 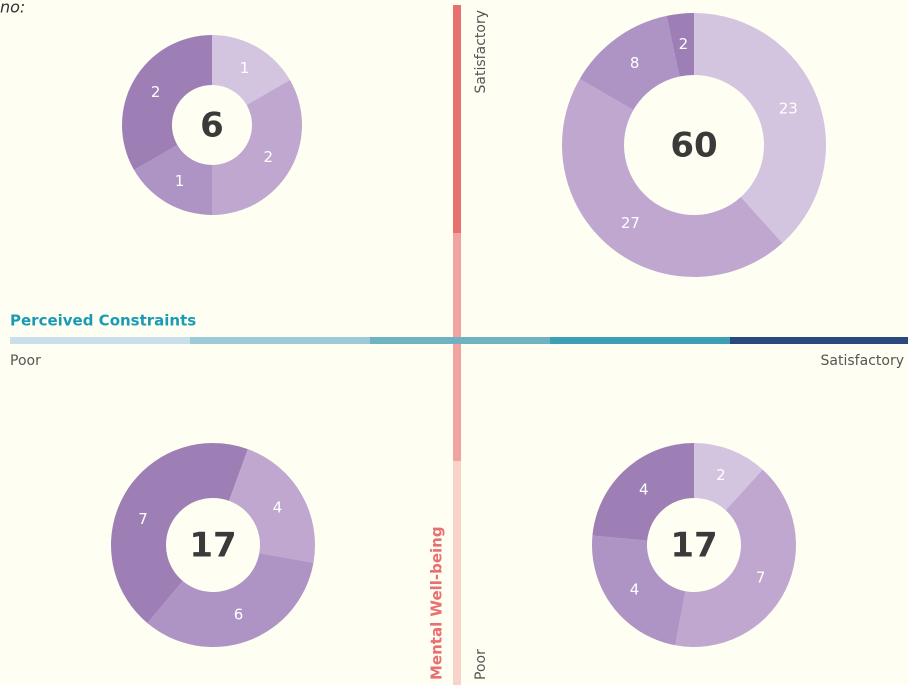 I want to click on segment-label: 23, so click(x=788, y=108).